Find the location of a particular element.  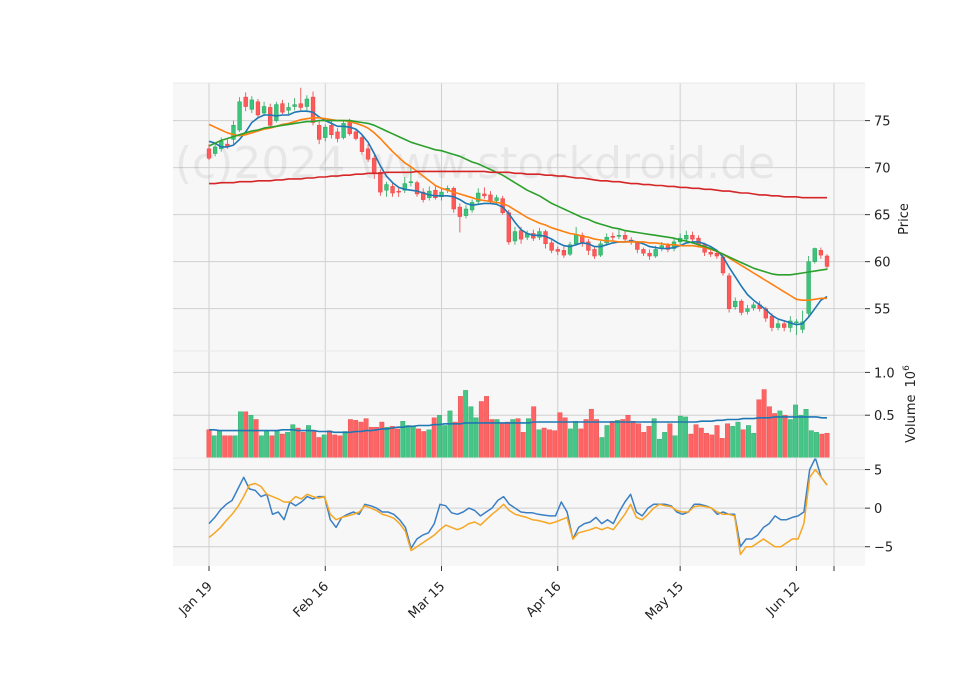

oscillator-y-tick-label: 5 is located at coordinates (878, 471).